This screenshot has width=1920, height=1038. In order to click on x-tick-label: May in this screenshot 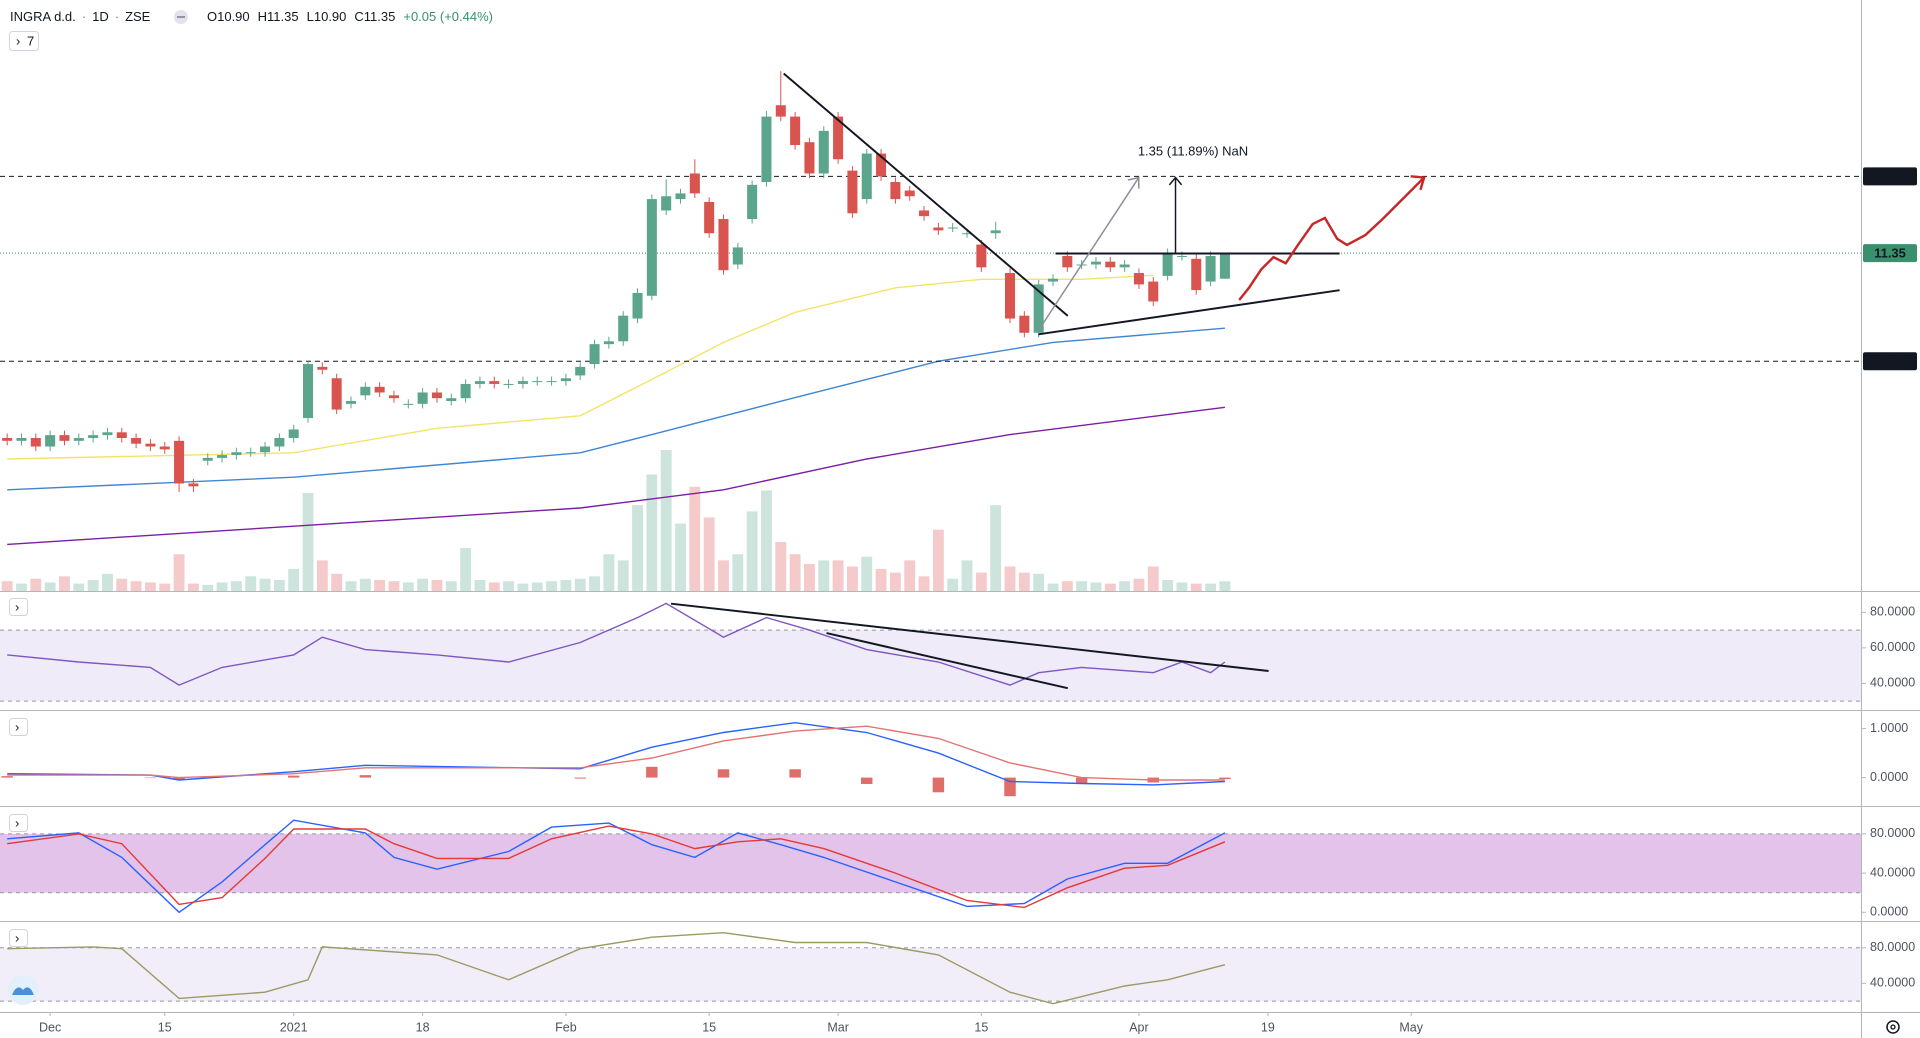, I will do `click(1411, 1027)`.